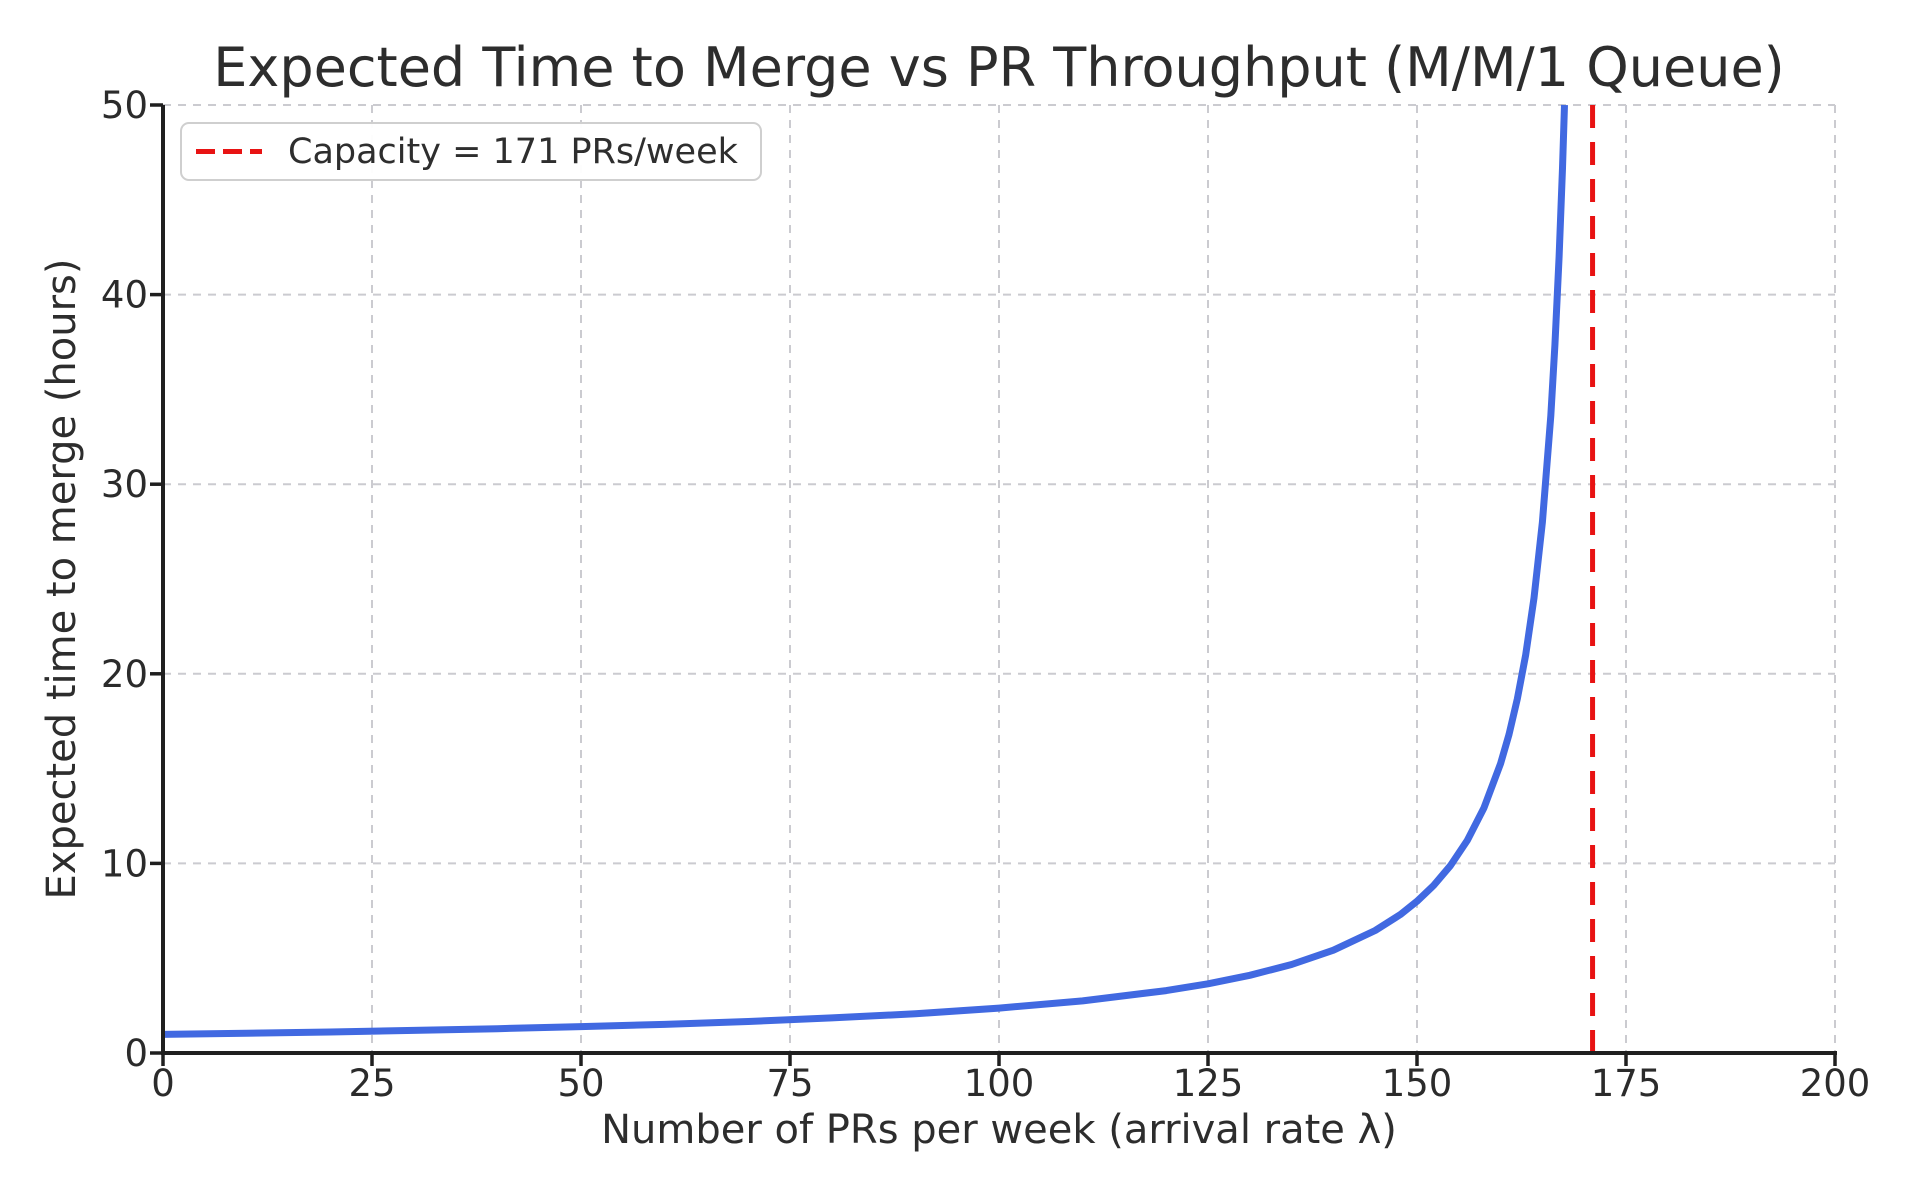 This screenshot has height=1188, width=1928. I want to click on y-tick-label: 20, so click(124, 674).